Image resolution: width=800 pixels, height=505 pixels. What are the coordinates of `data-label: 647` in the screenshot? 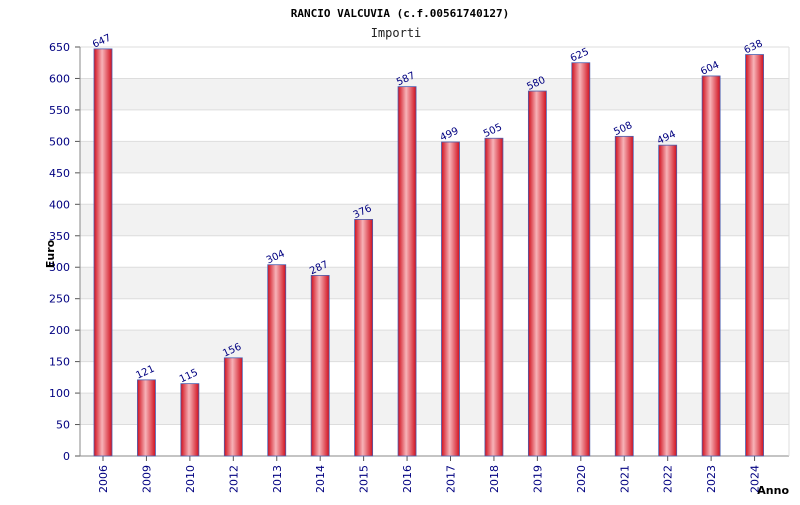 It's located at (102, 42).